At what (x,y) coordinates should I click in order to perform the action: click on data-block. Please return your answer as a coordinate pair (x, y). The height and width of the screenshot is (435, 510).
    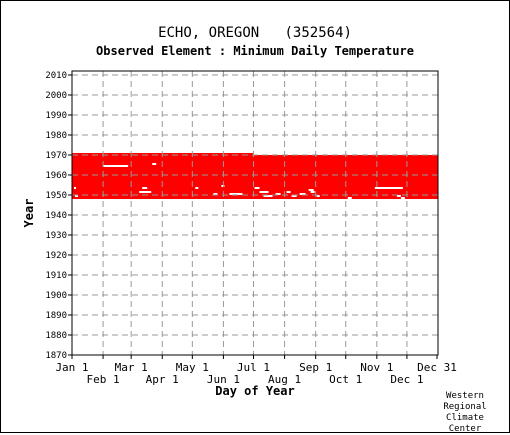
    Looking at the image, I should click on (163, 176).